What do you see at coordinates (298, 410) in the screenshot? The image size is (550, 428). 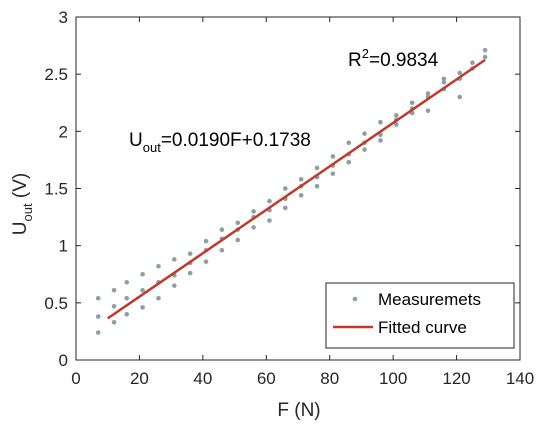 I see `x-axis-label: F (N)` at bounding box center [298, 410].